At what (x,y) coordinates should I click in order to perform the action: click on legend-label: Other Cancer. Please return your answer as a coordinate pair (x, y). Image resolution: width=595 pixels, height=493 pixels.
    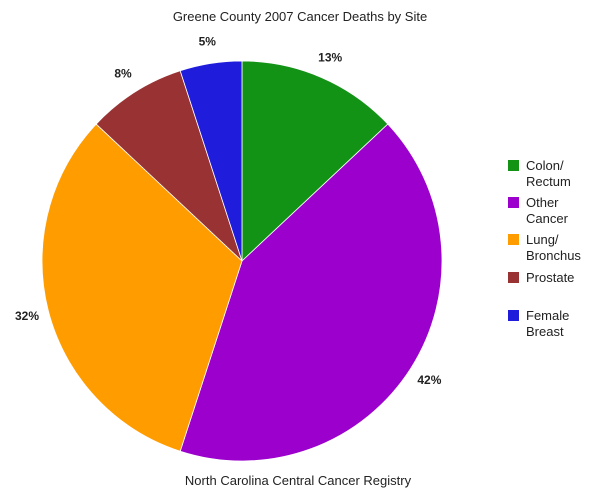
    Looking at the image, I should click on (547, 210).